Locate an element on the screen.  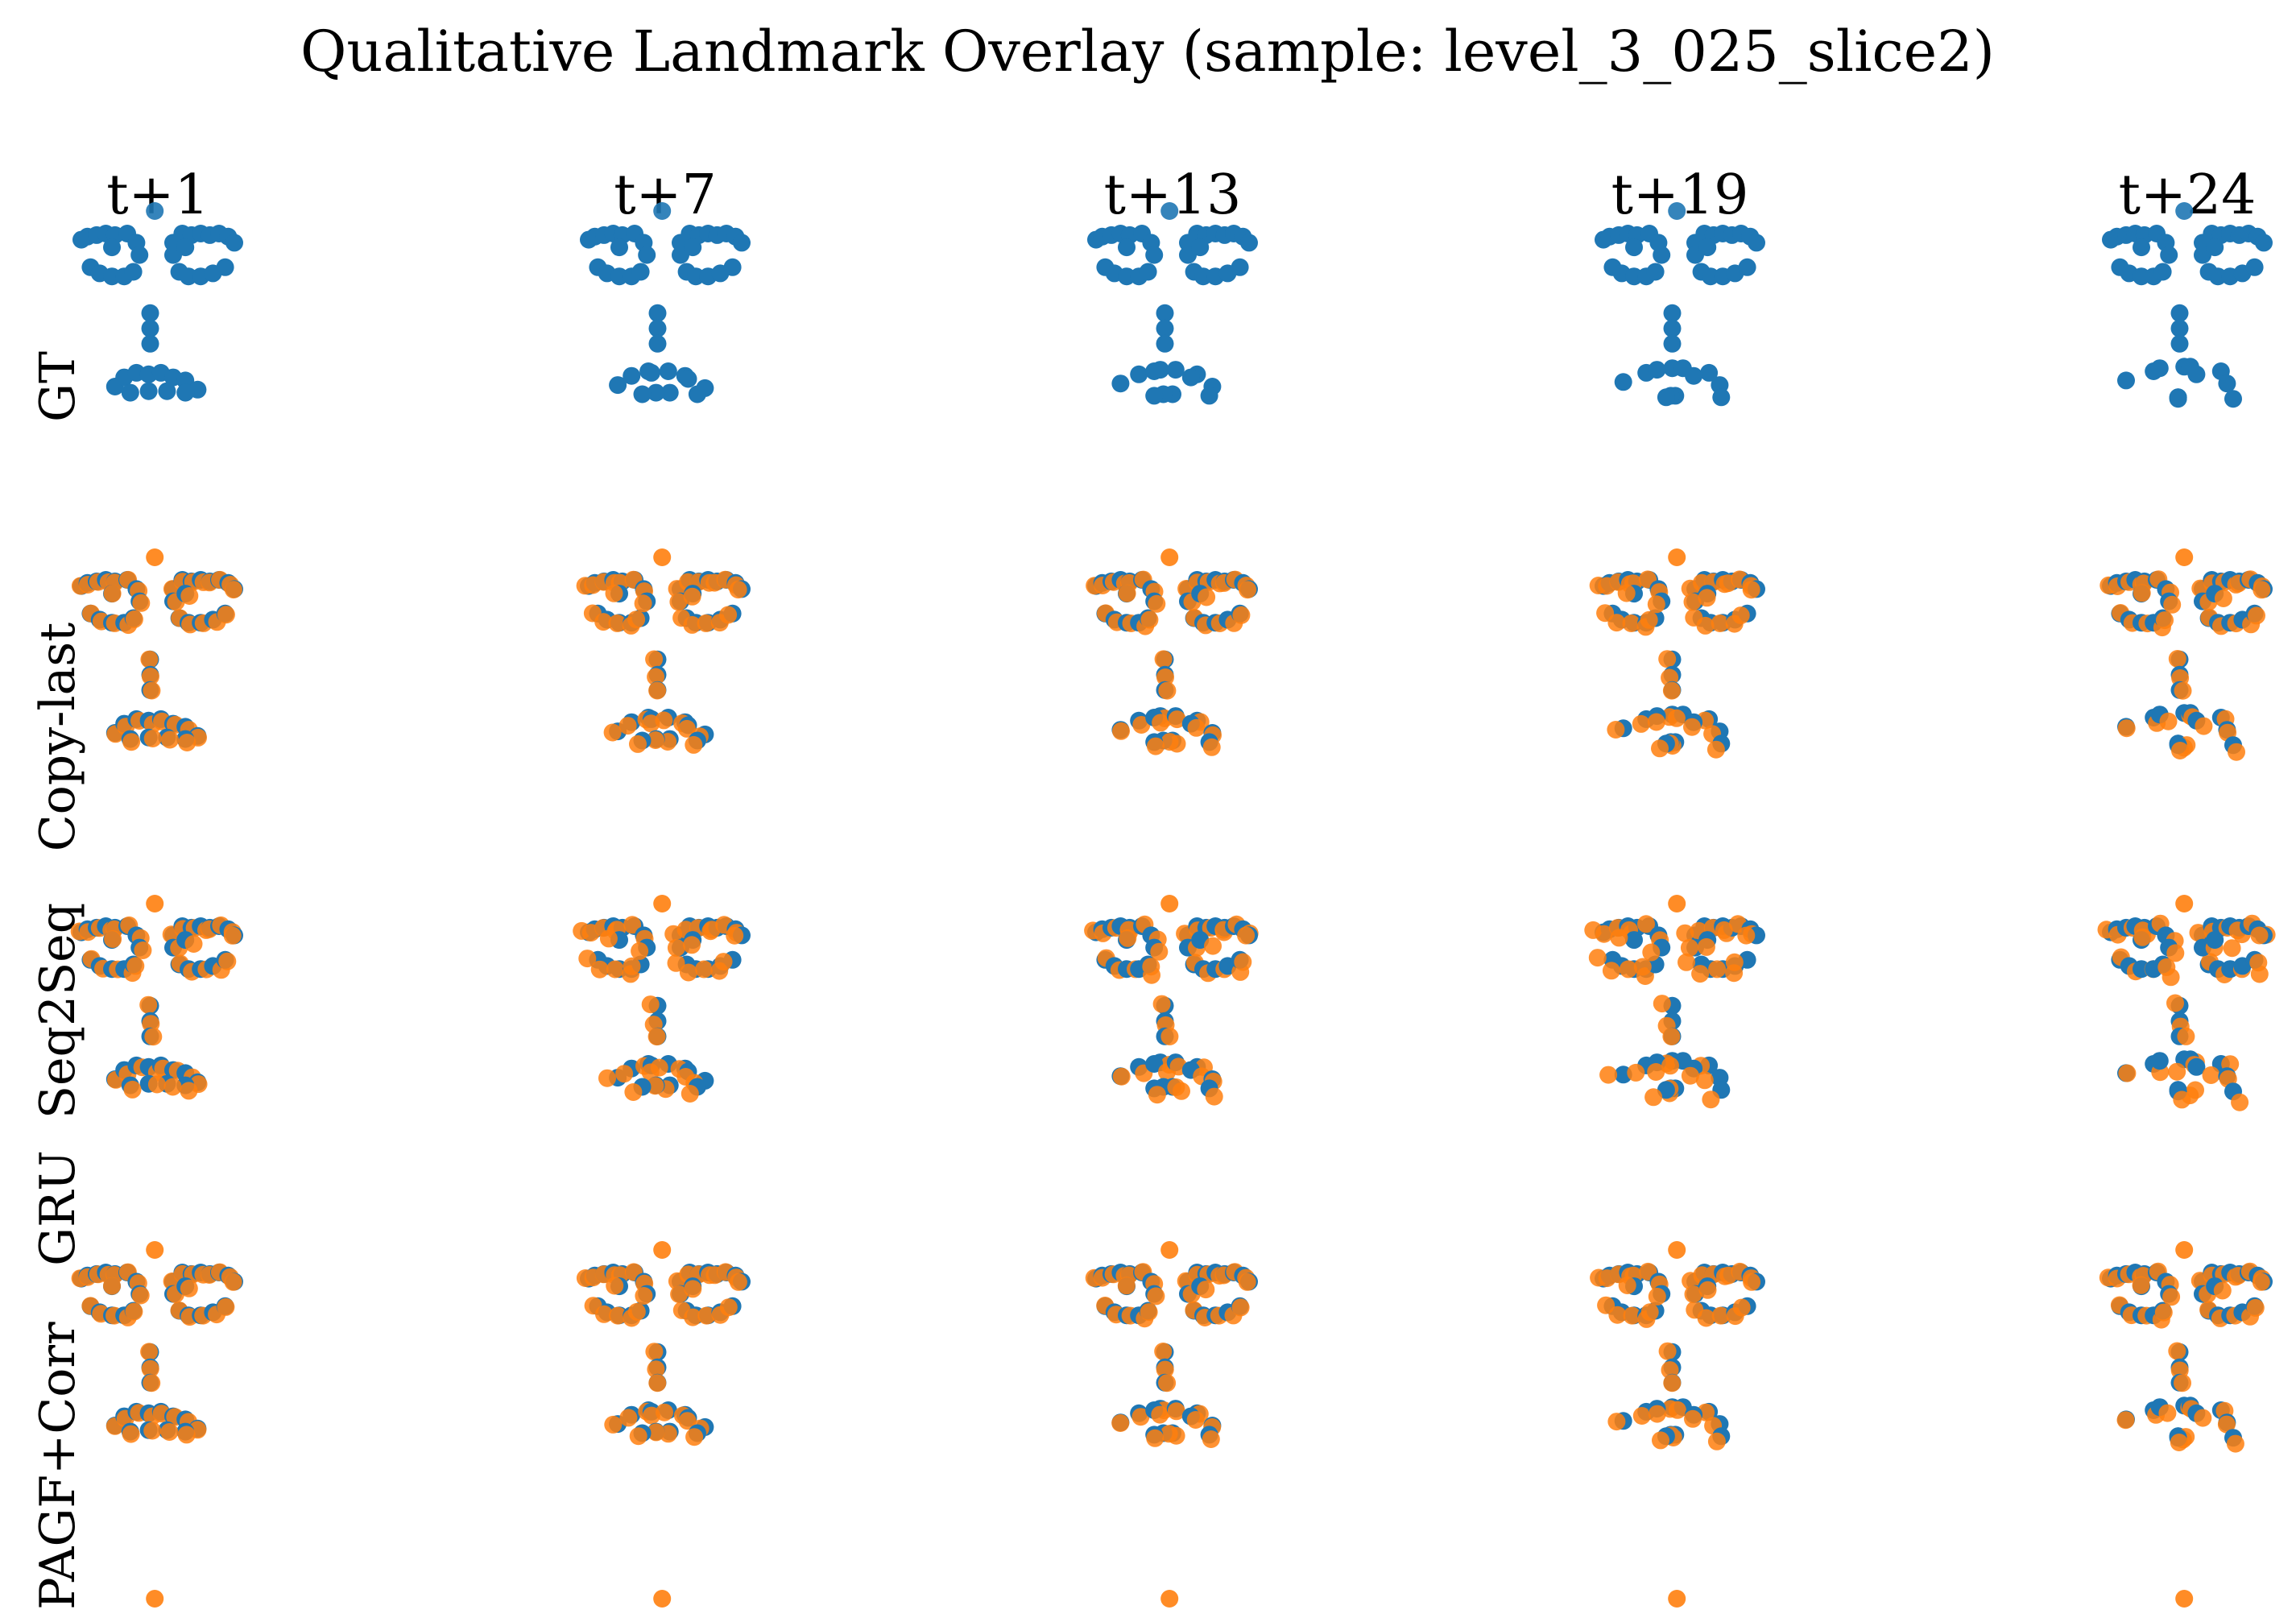
gt-landmark-right_brow is located at coordinates (234, 243).